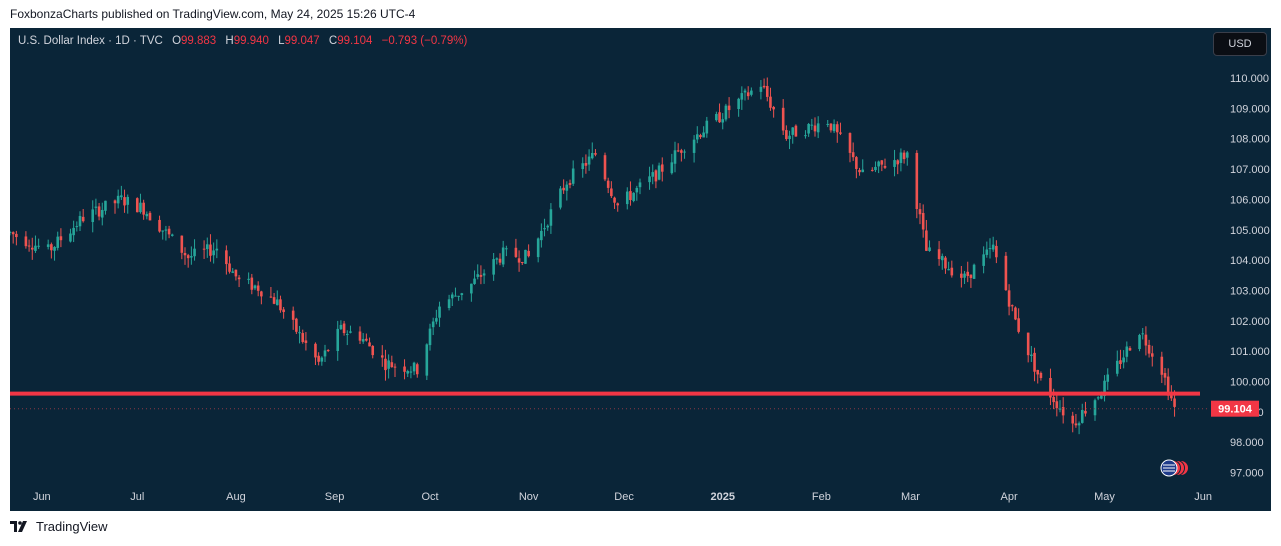  I want to click on y-tick-label: 109.000, so click(1250, 109).